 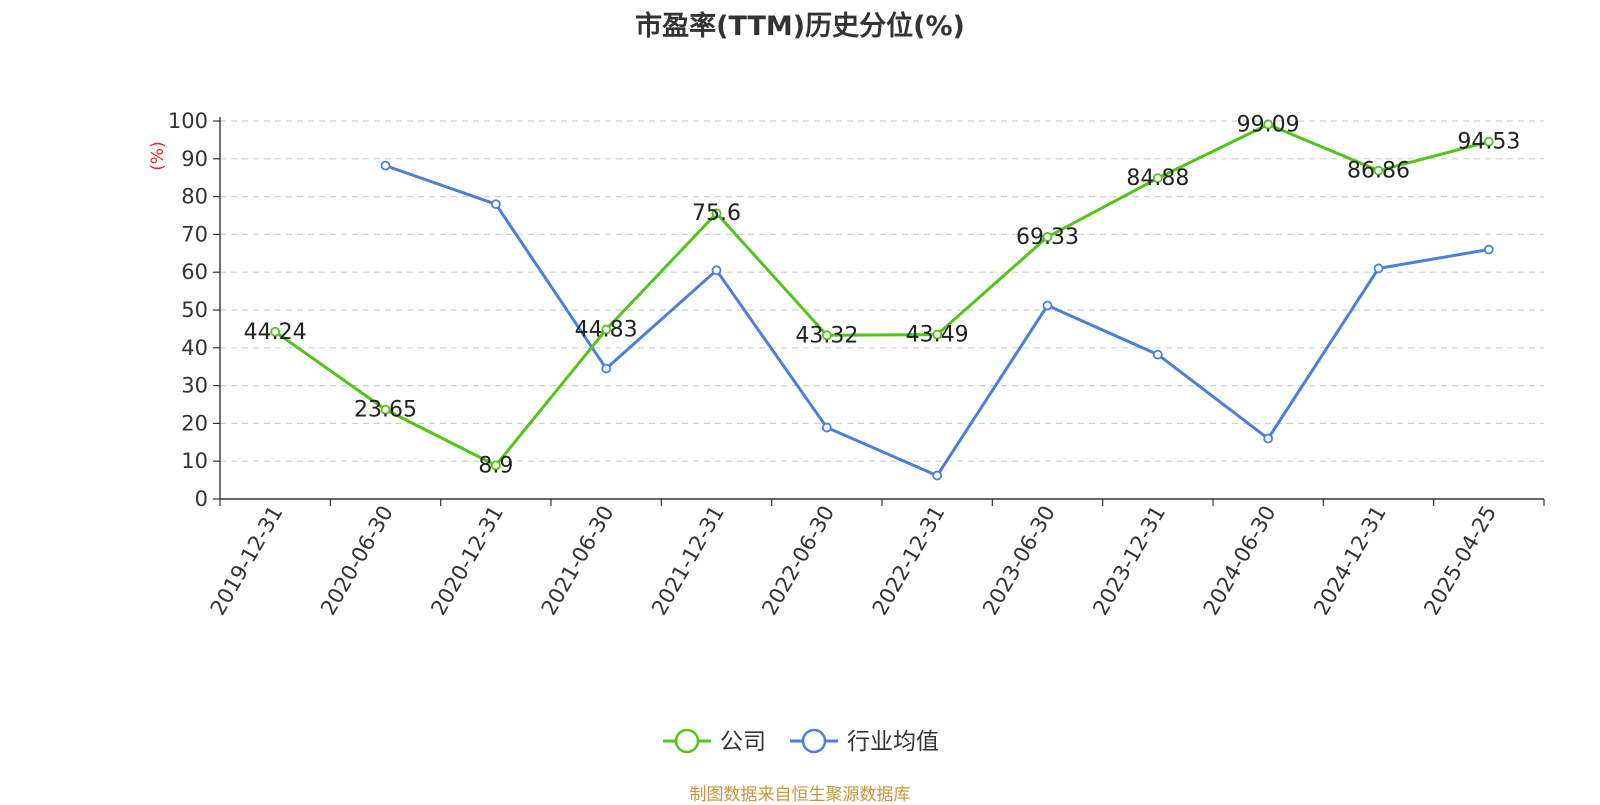 I want to click on data-label: 99.09, so click(x=1268, y=124).